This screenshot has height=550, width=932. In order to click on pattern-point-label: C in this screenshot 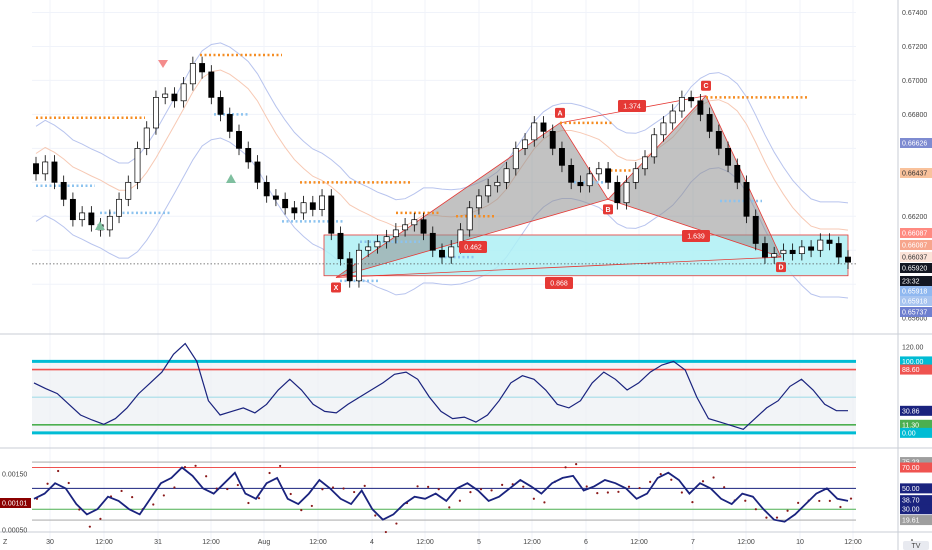, I will do `click(705, 86)`.